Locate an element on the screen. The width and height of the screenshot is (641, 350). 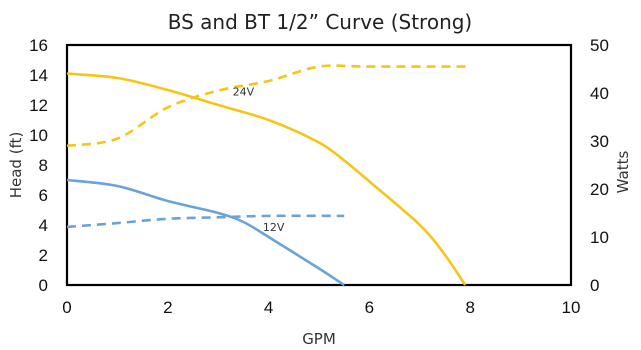
annotations: 24V 12V is located at coordinates (259, 159).